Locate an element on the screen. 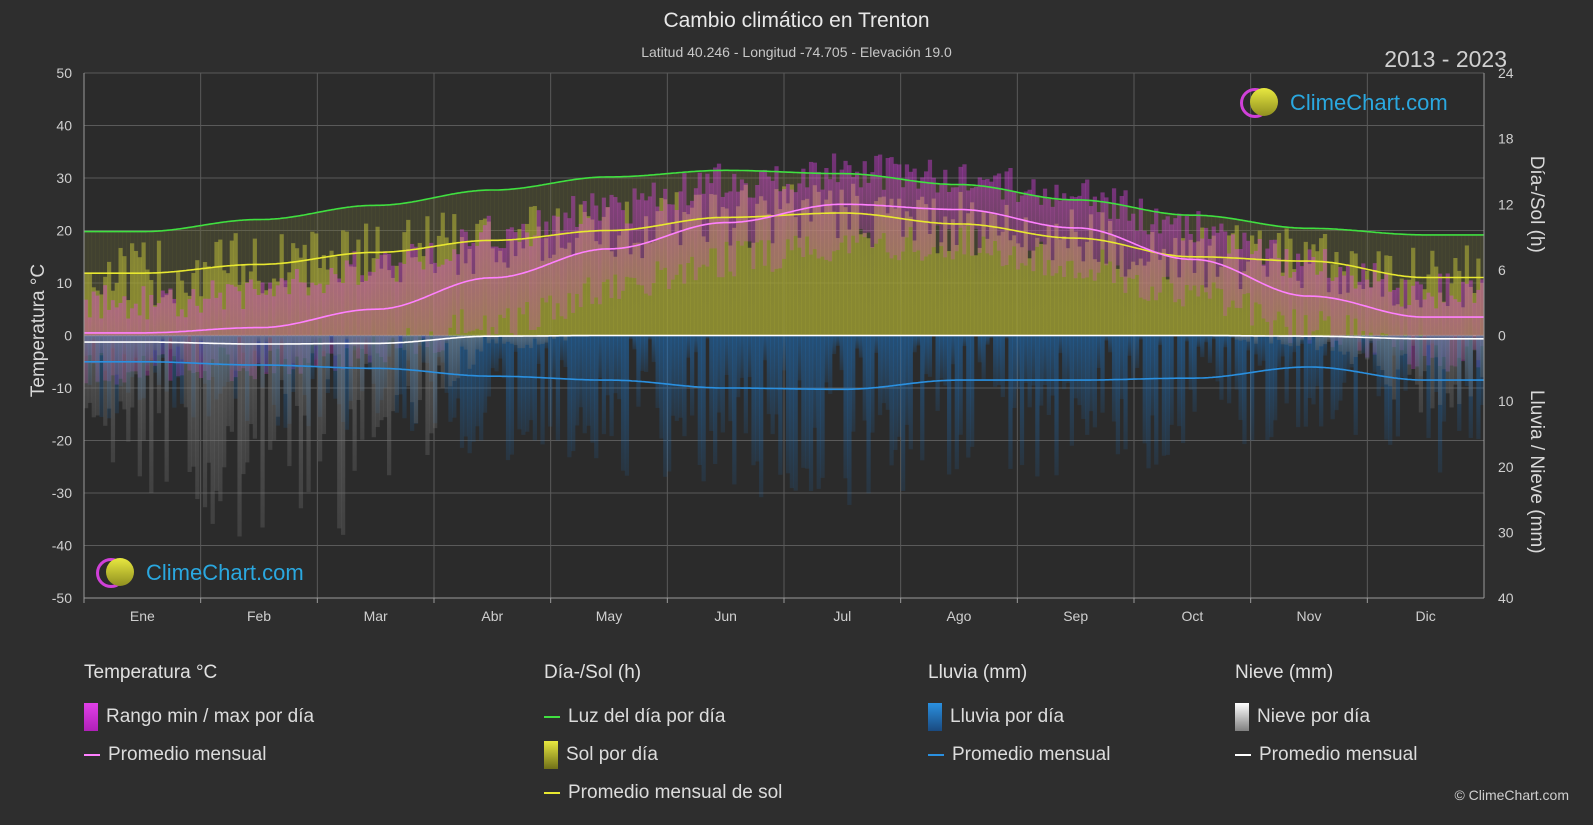  month-label: Ene is located at coordinates (142, 616).